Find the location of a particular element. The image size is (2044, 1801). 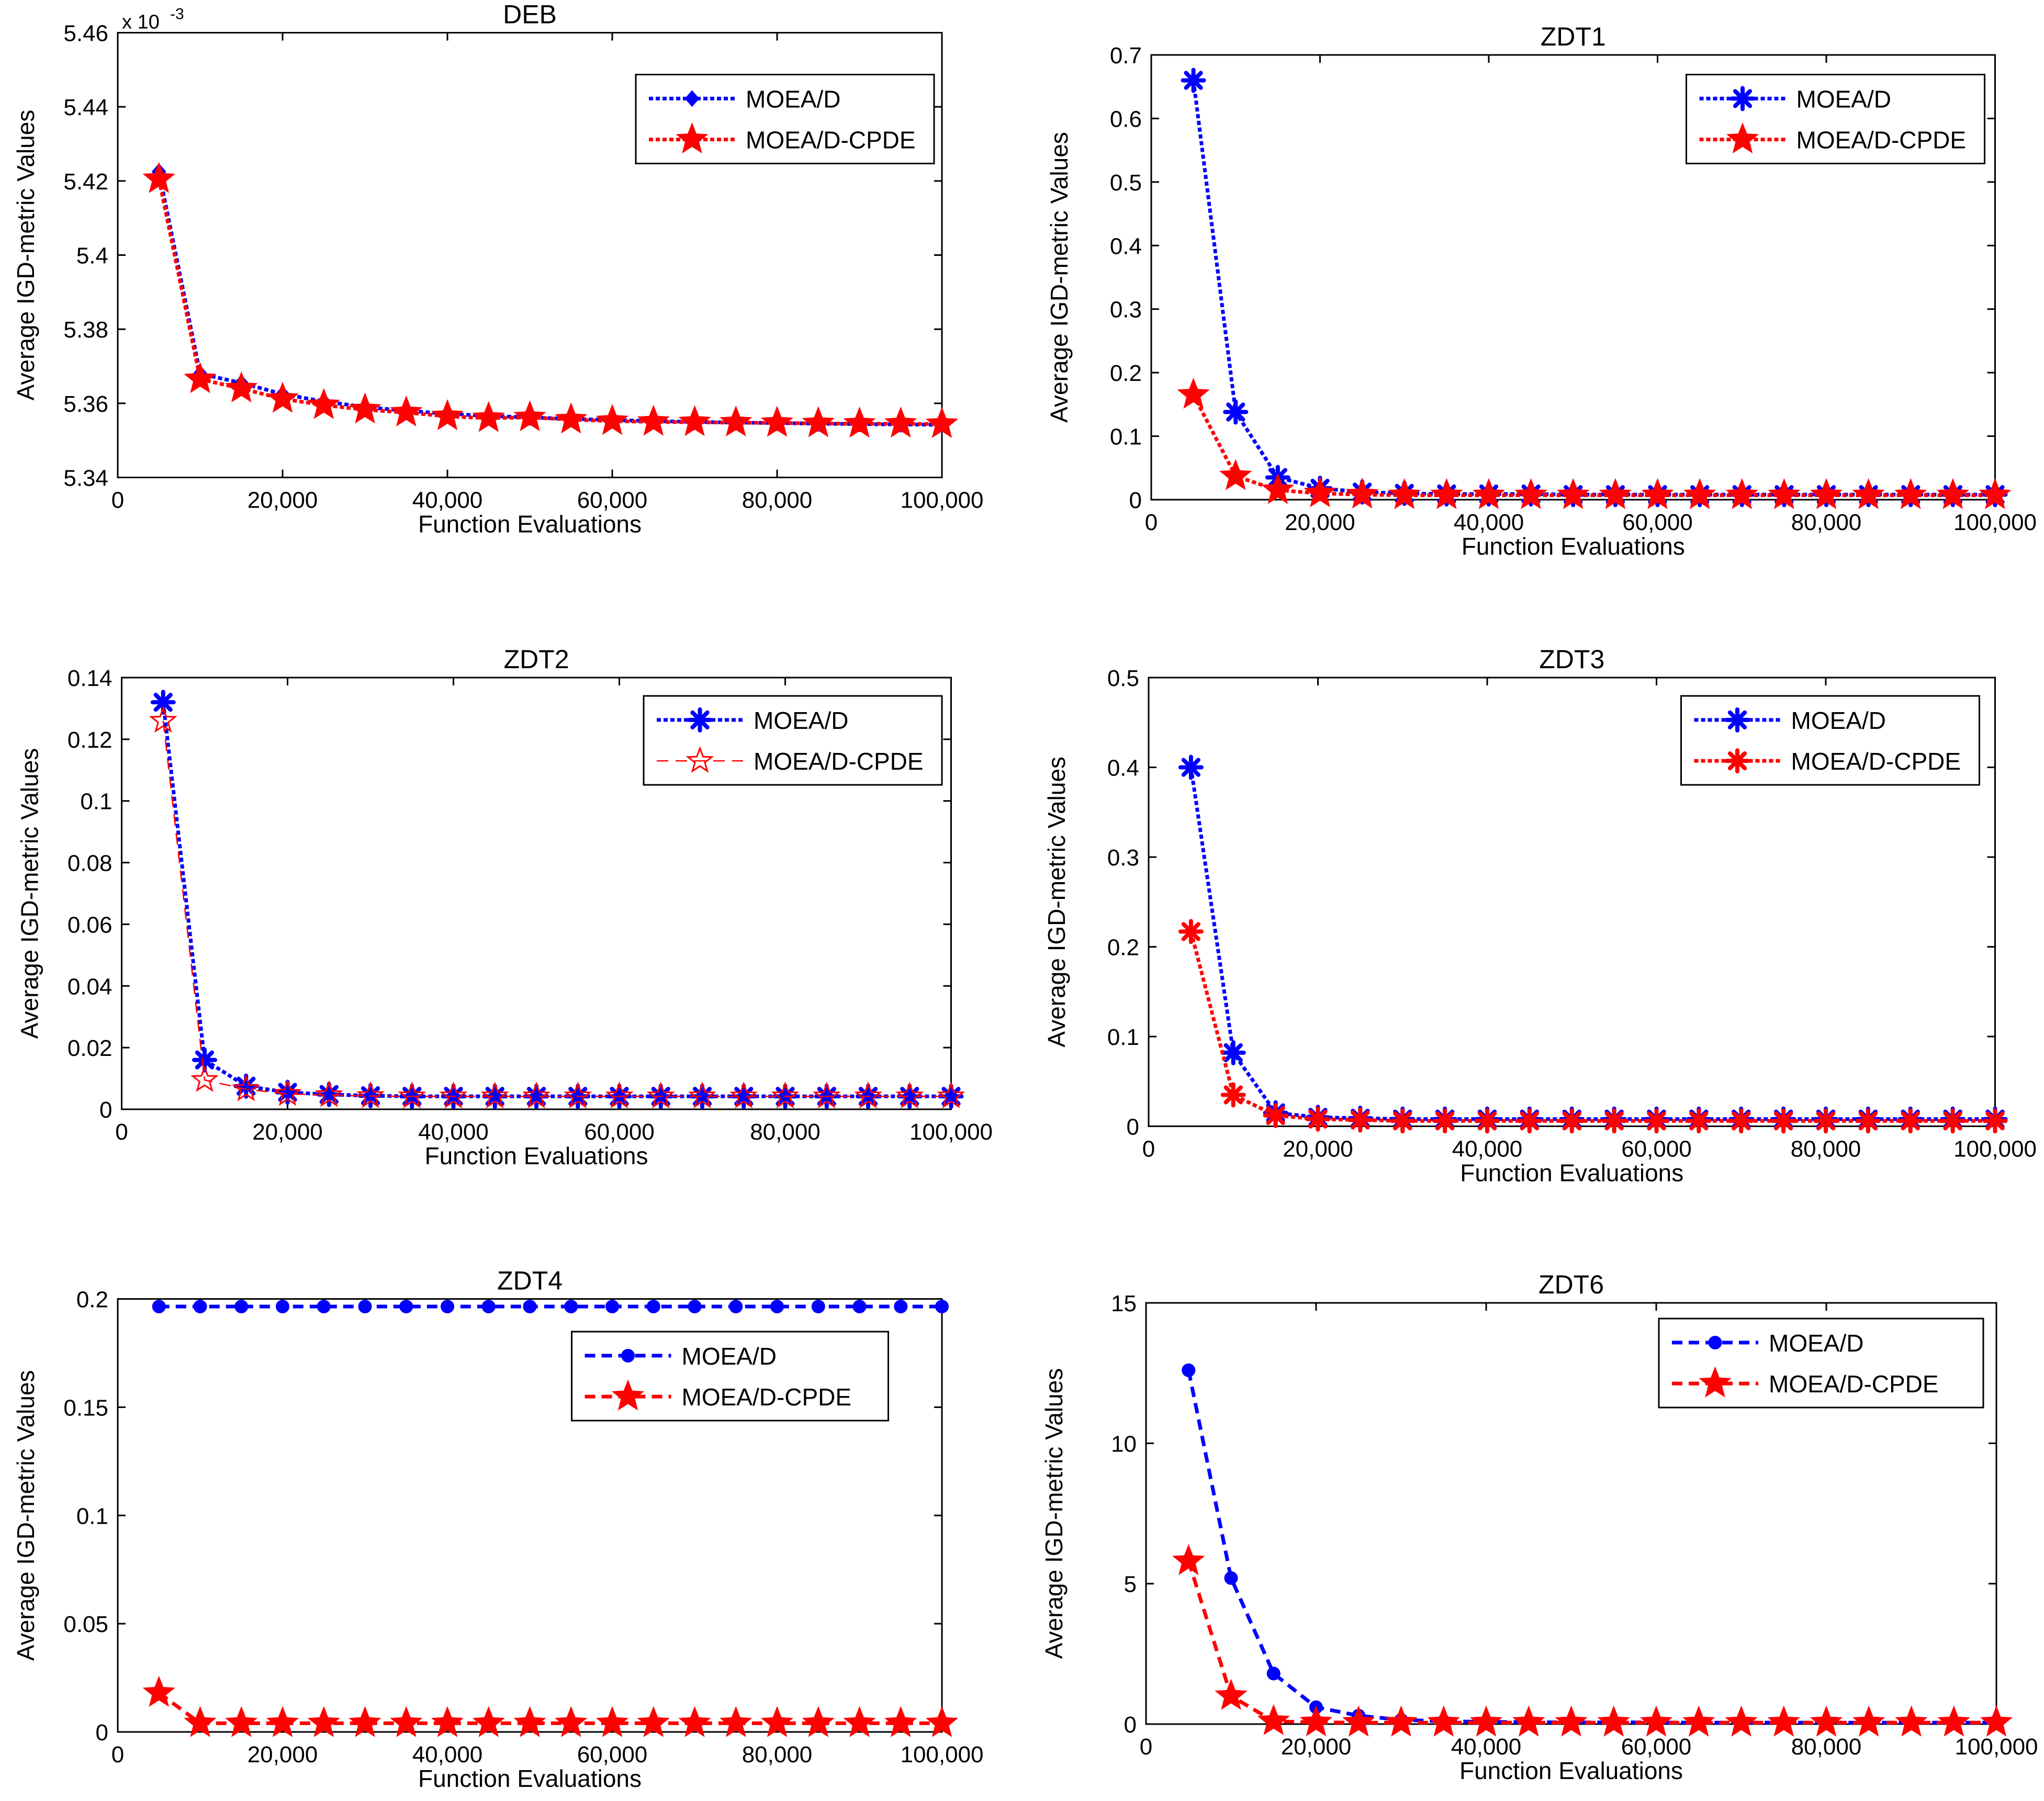

y-tick-label: 0.15 is located at coordinates (85, 1408).